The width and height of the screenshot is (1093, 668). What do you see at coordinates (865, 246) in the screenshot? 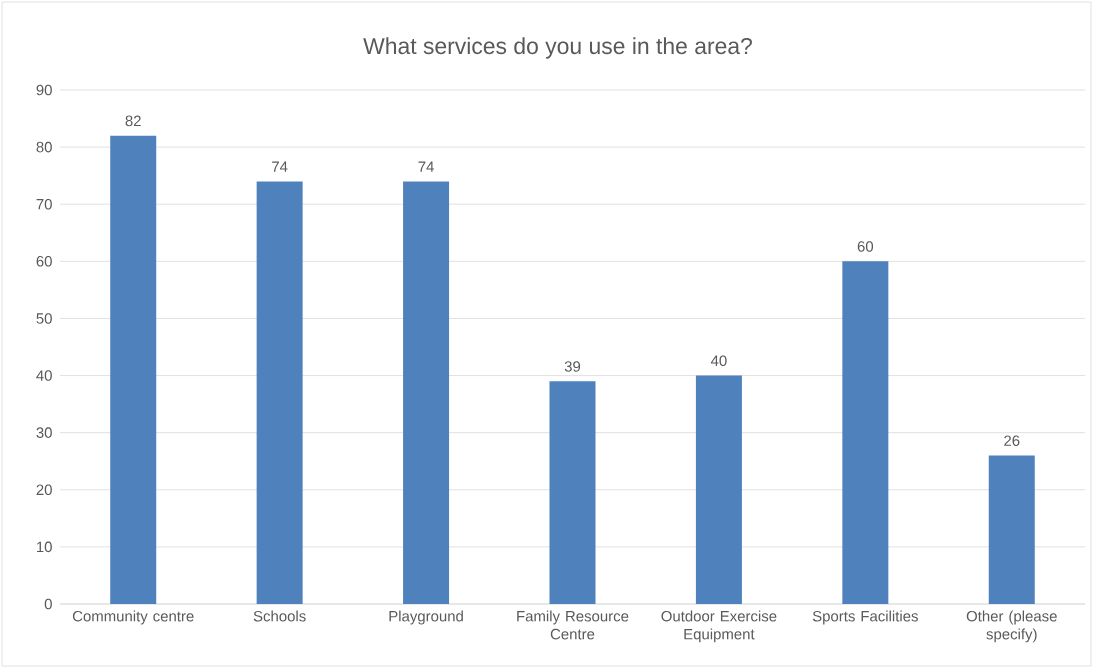
I see `data-label: 60` at bounding box center [865, 246].